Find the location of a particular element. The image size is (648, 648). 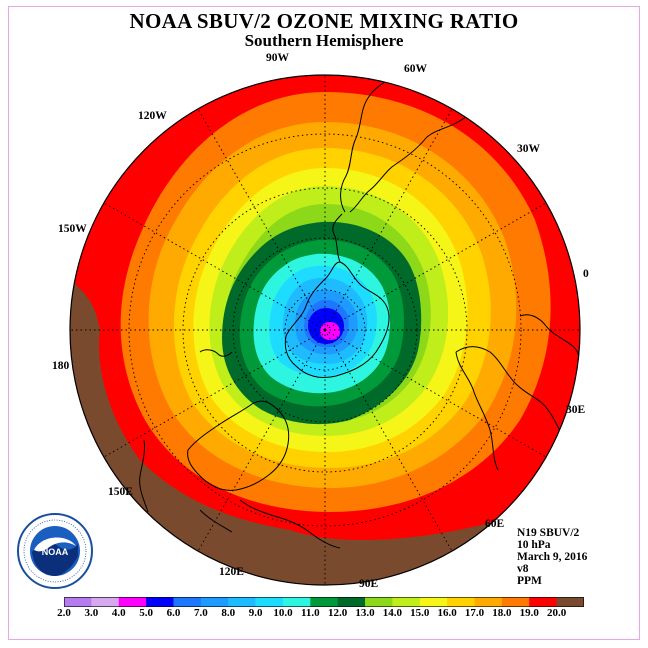

lon-label-90e: 90E is located at coordinates (369, 584).